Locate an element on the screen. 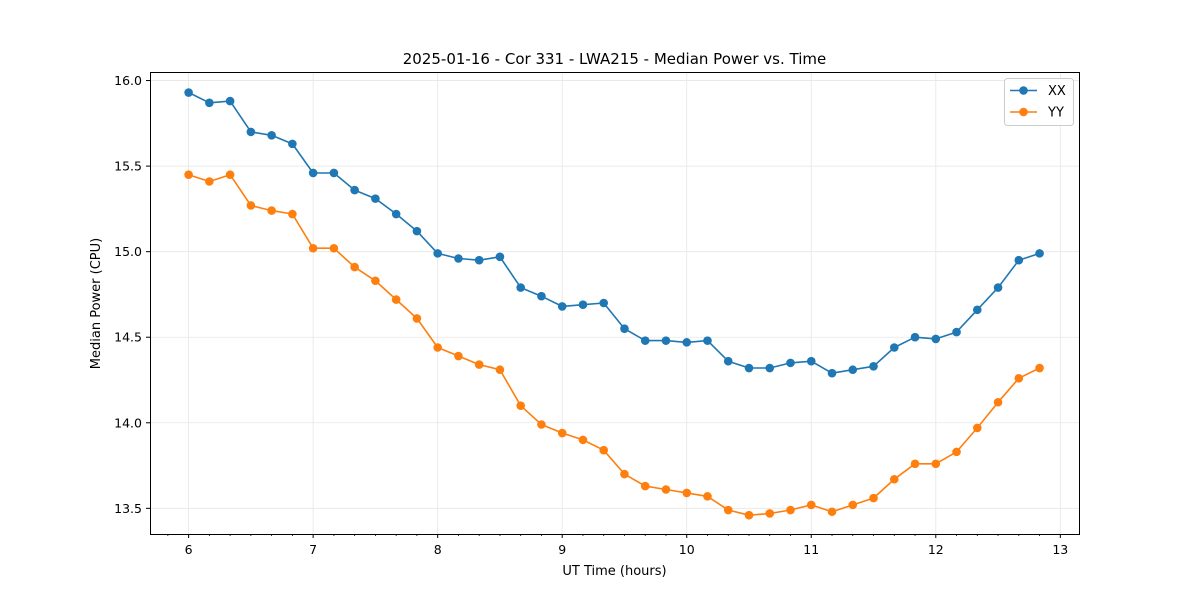 Image resolution: width=1200 pixels, height=600 pixels. x-tick-label: 9 is located at coordinates (562, 549).